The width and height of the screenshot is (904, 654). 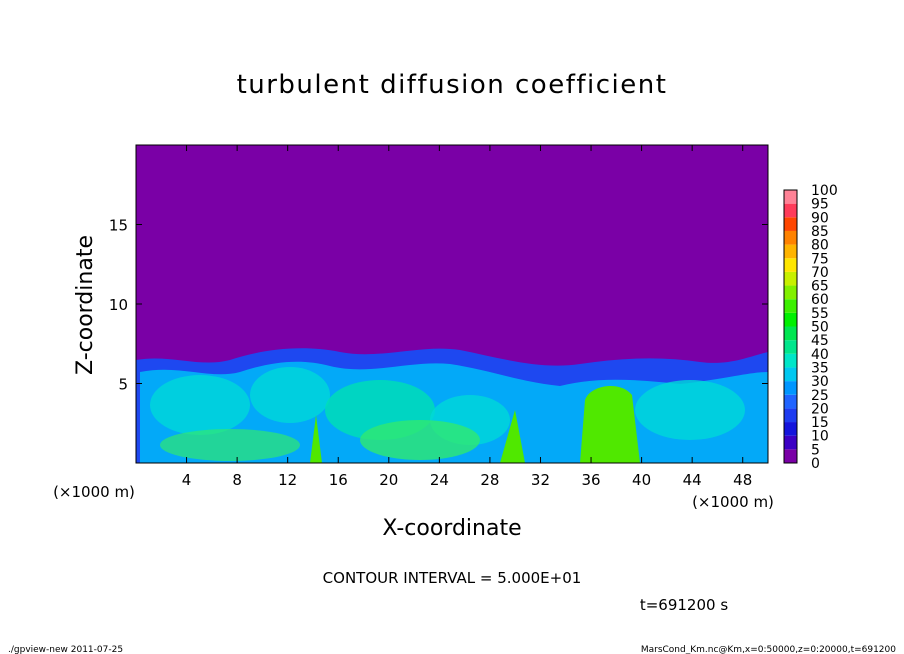 I want to click on x-tick-label: 20, so click(x=388, y=480).